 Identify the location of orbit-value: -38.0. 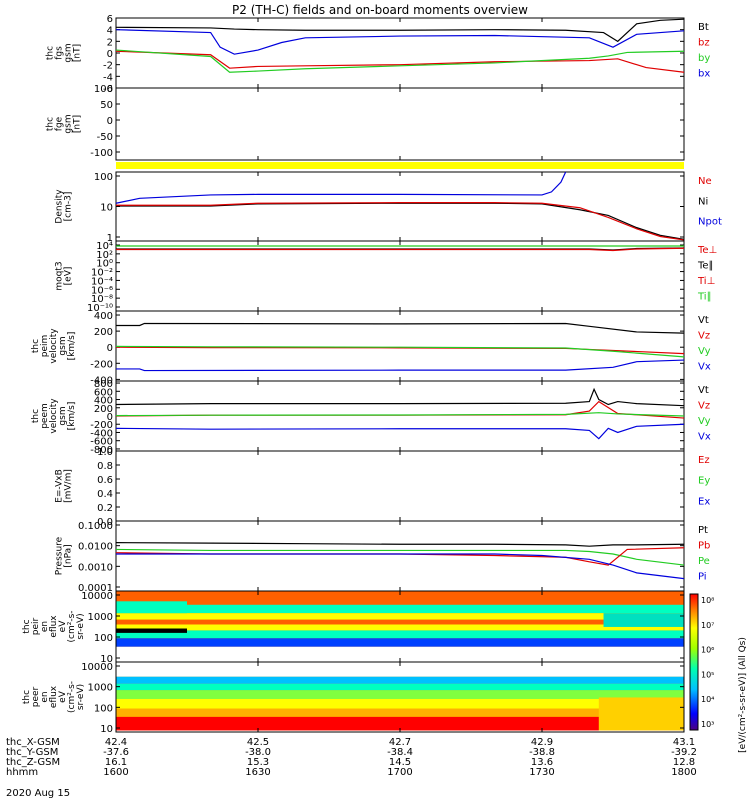
(258, 752).